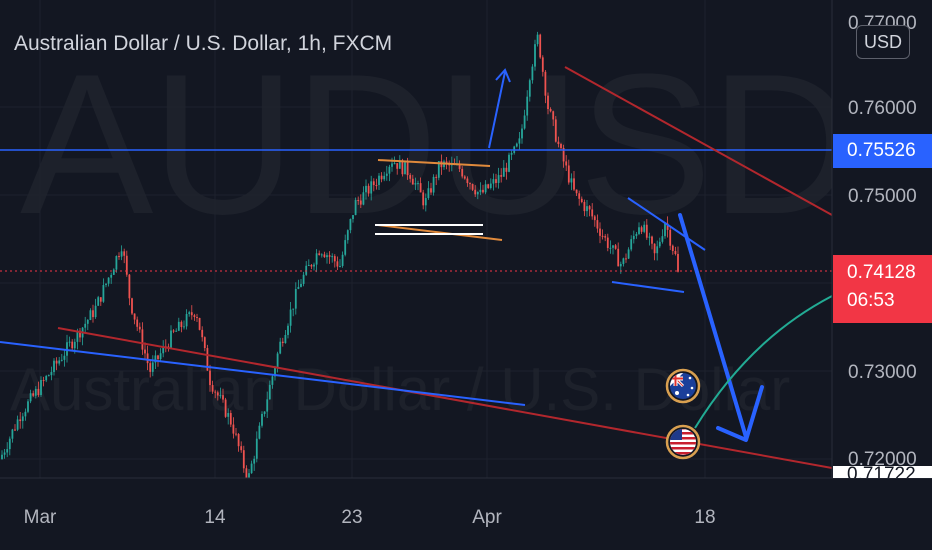 The width and height of the screenshot is (932, 550). I want to click on time-axis, so click(466, 514).